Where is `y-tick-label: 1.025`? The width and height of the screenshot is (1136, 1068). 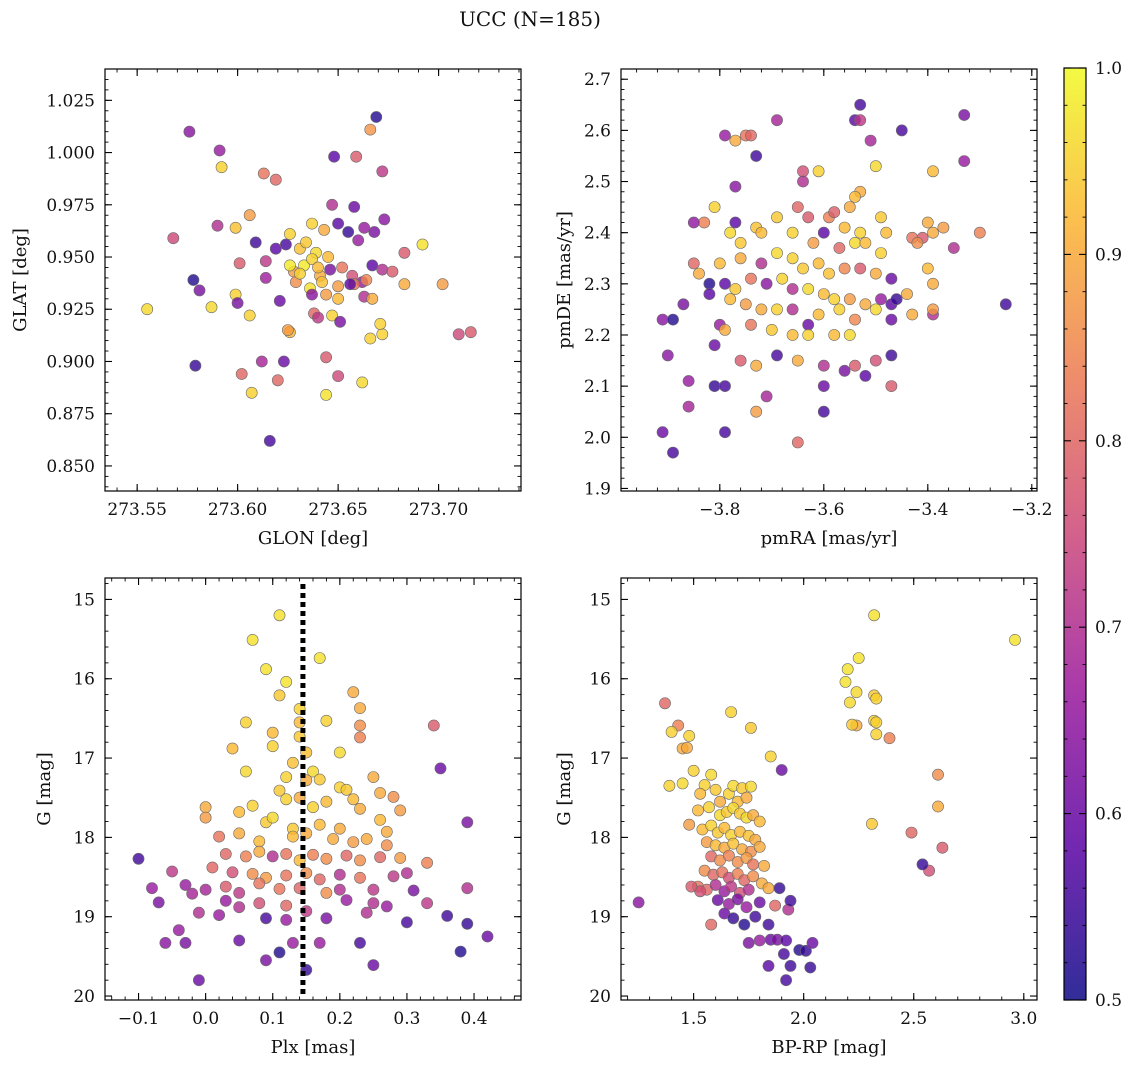 y-tick-label: 1.025 is located at coordinates (70, 101).